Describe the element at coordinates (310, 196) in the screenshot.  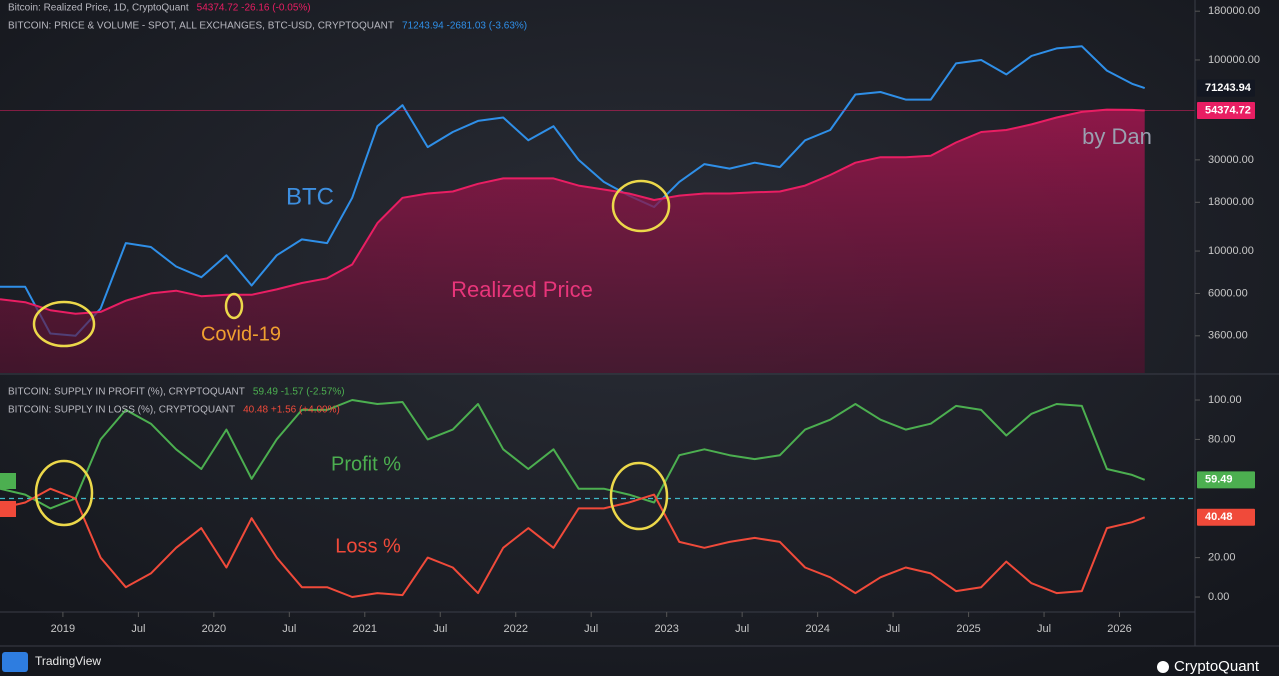
I see `annotation: BTC` at that location.